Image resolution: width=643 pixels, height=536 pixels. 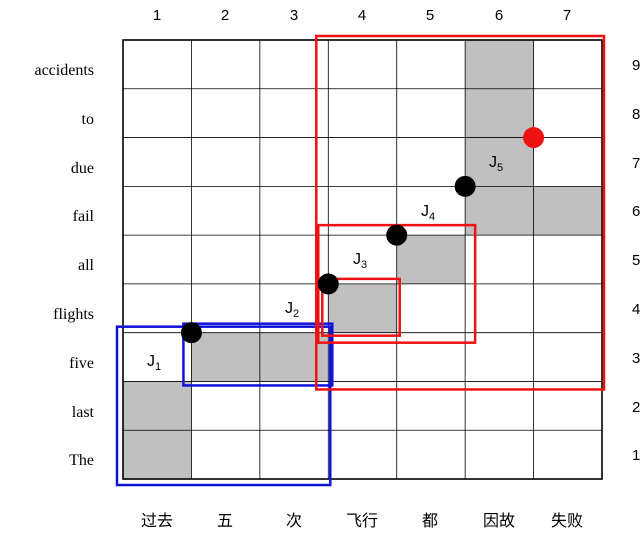 I want to click on row-number: 1, so click(x=636, y=455).